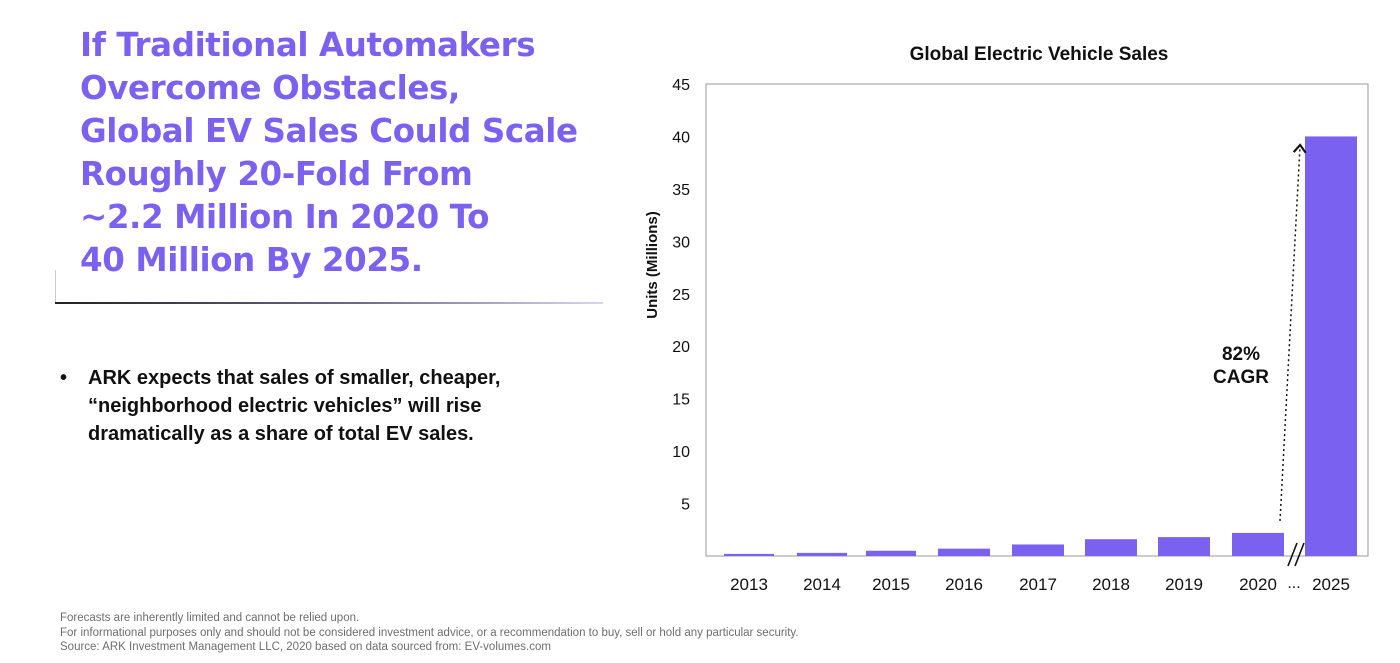  Describe the element at coordinates (1331, 584) in the screenshot. I see `x-tick-label: 2025` at that location.